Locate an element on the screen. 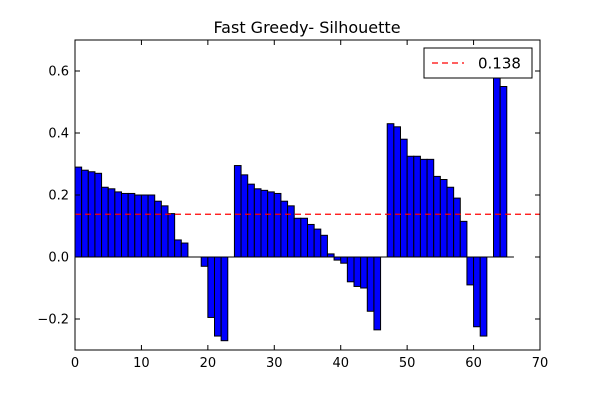  y-tick-label: 0.6 is located at coordinates (58, 72).